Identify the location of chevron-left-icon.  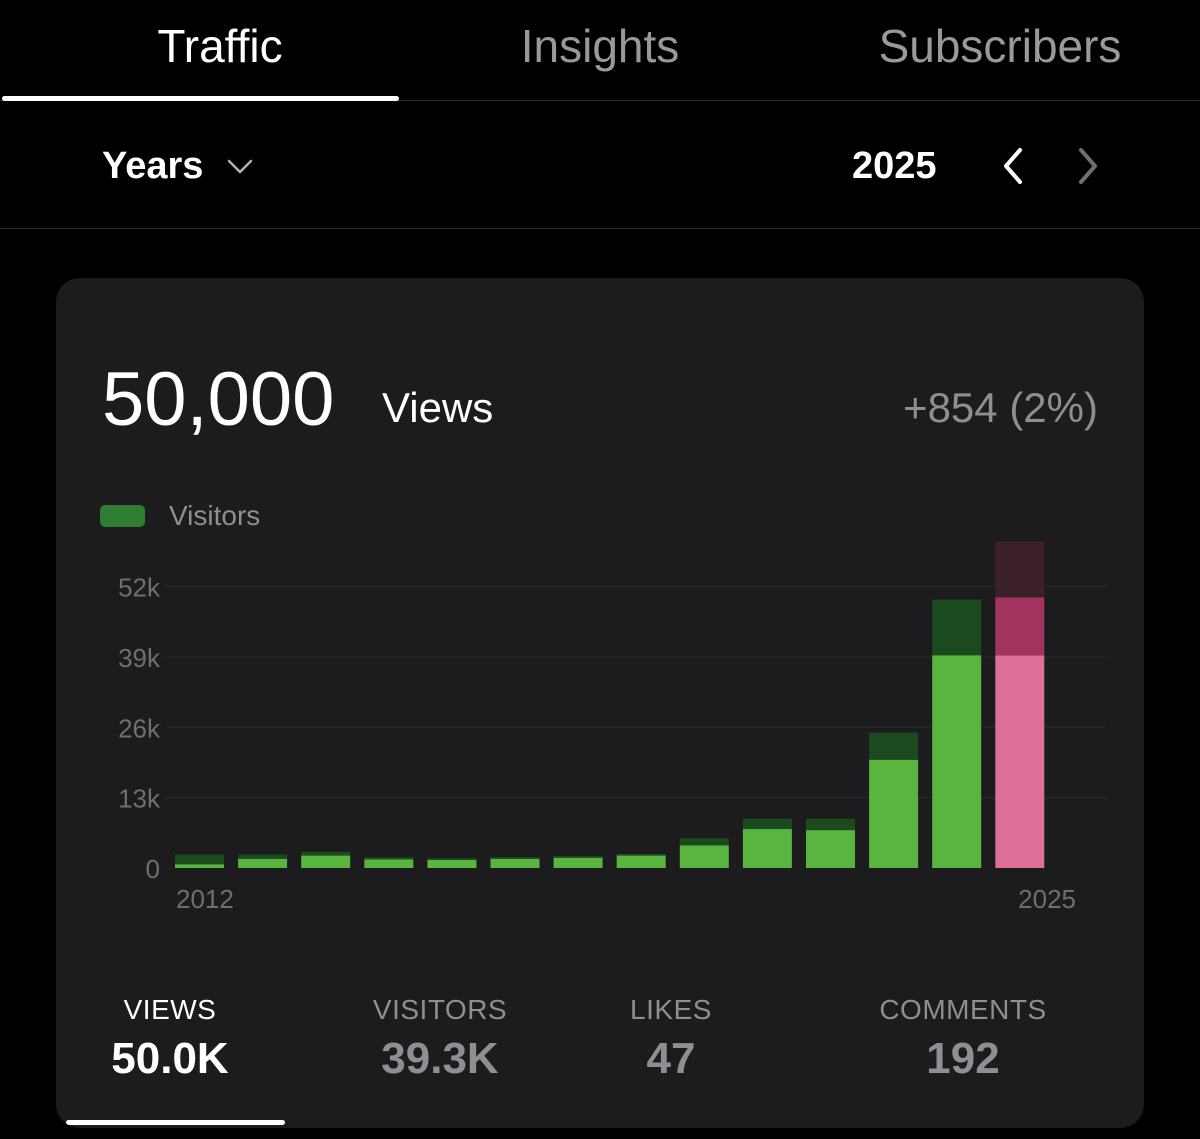
(1013, 166).